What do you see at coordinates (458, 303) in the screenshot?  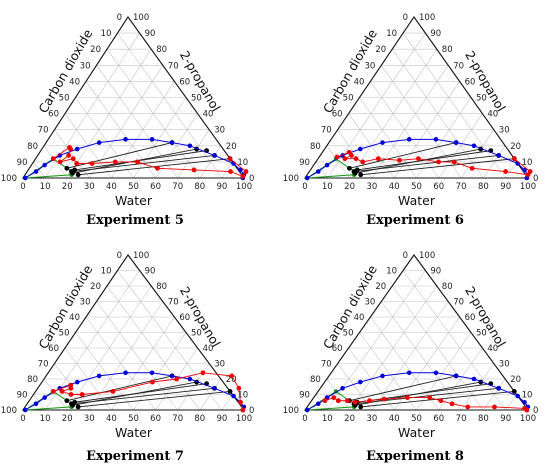 I see `tick-label-propanol: 70` at bounding box center [458, 303].